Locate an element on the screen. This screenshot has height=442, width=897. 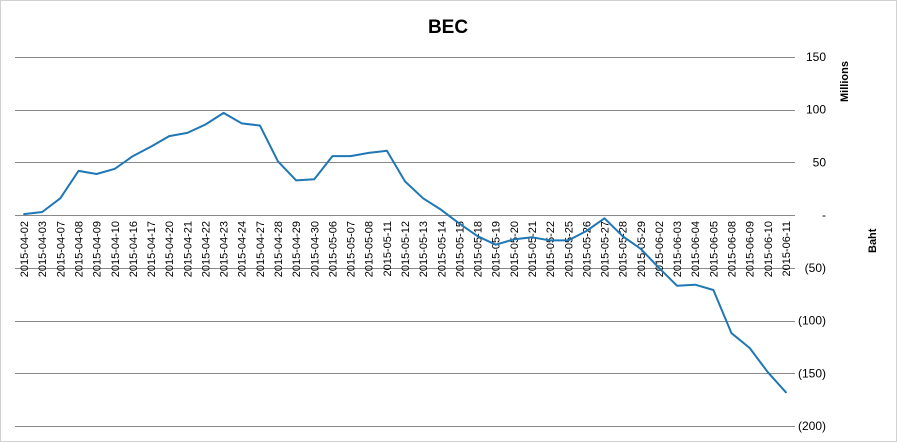
x-tick-label: 2015-04-07 is located at coordinates (61, 249).